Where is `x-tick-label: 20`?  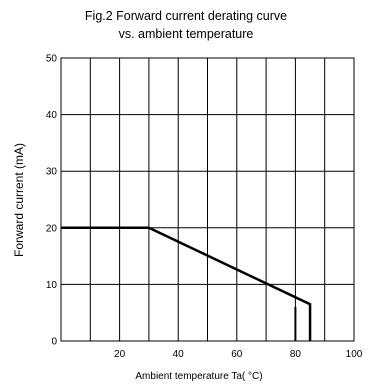 x-tick-label: 20 is located at coordinates (120, 354).